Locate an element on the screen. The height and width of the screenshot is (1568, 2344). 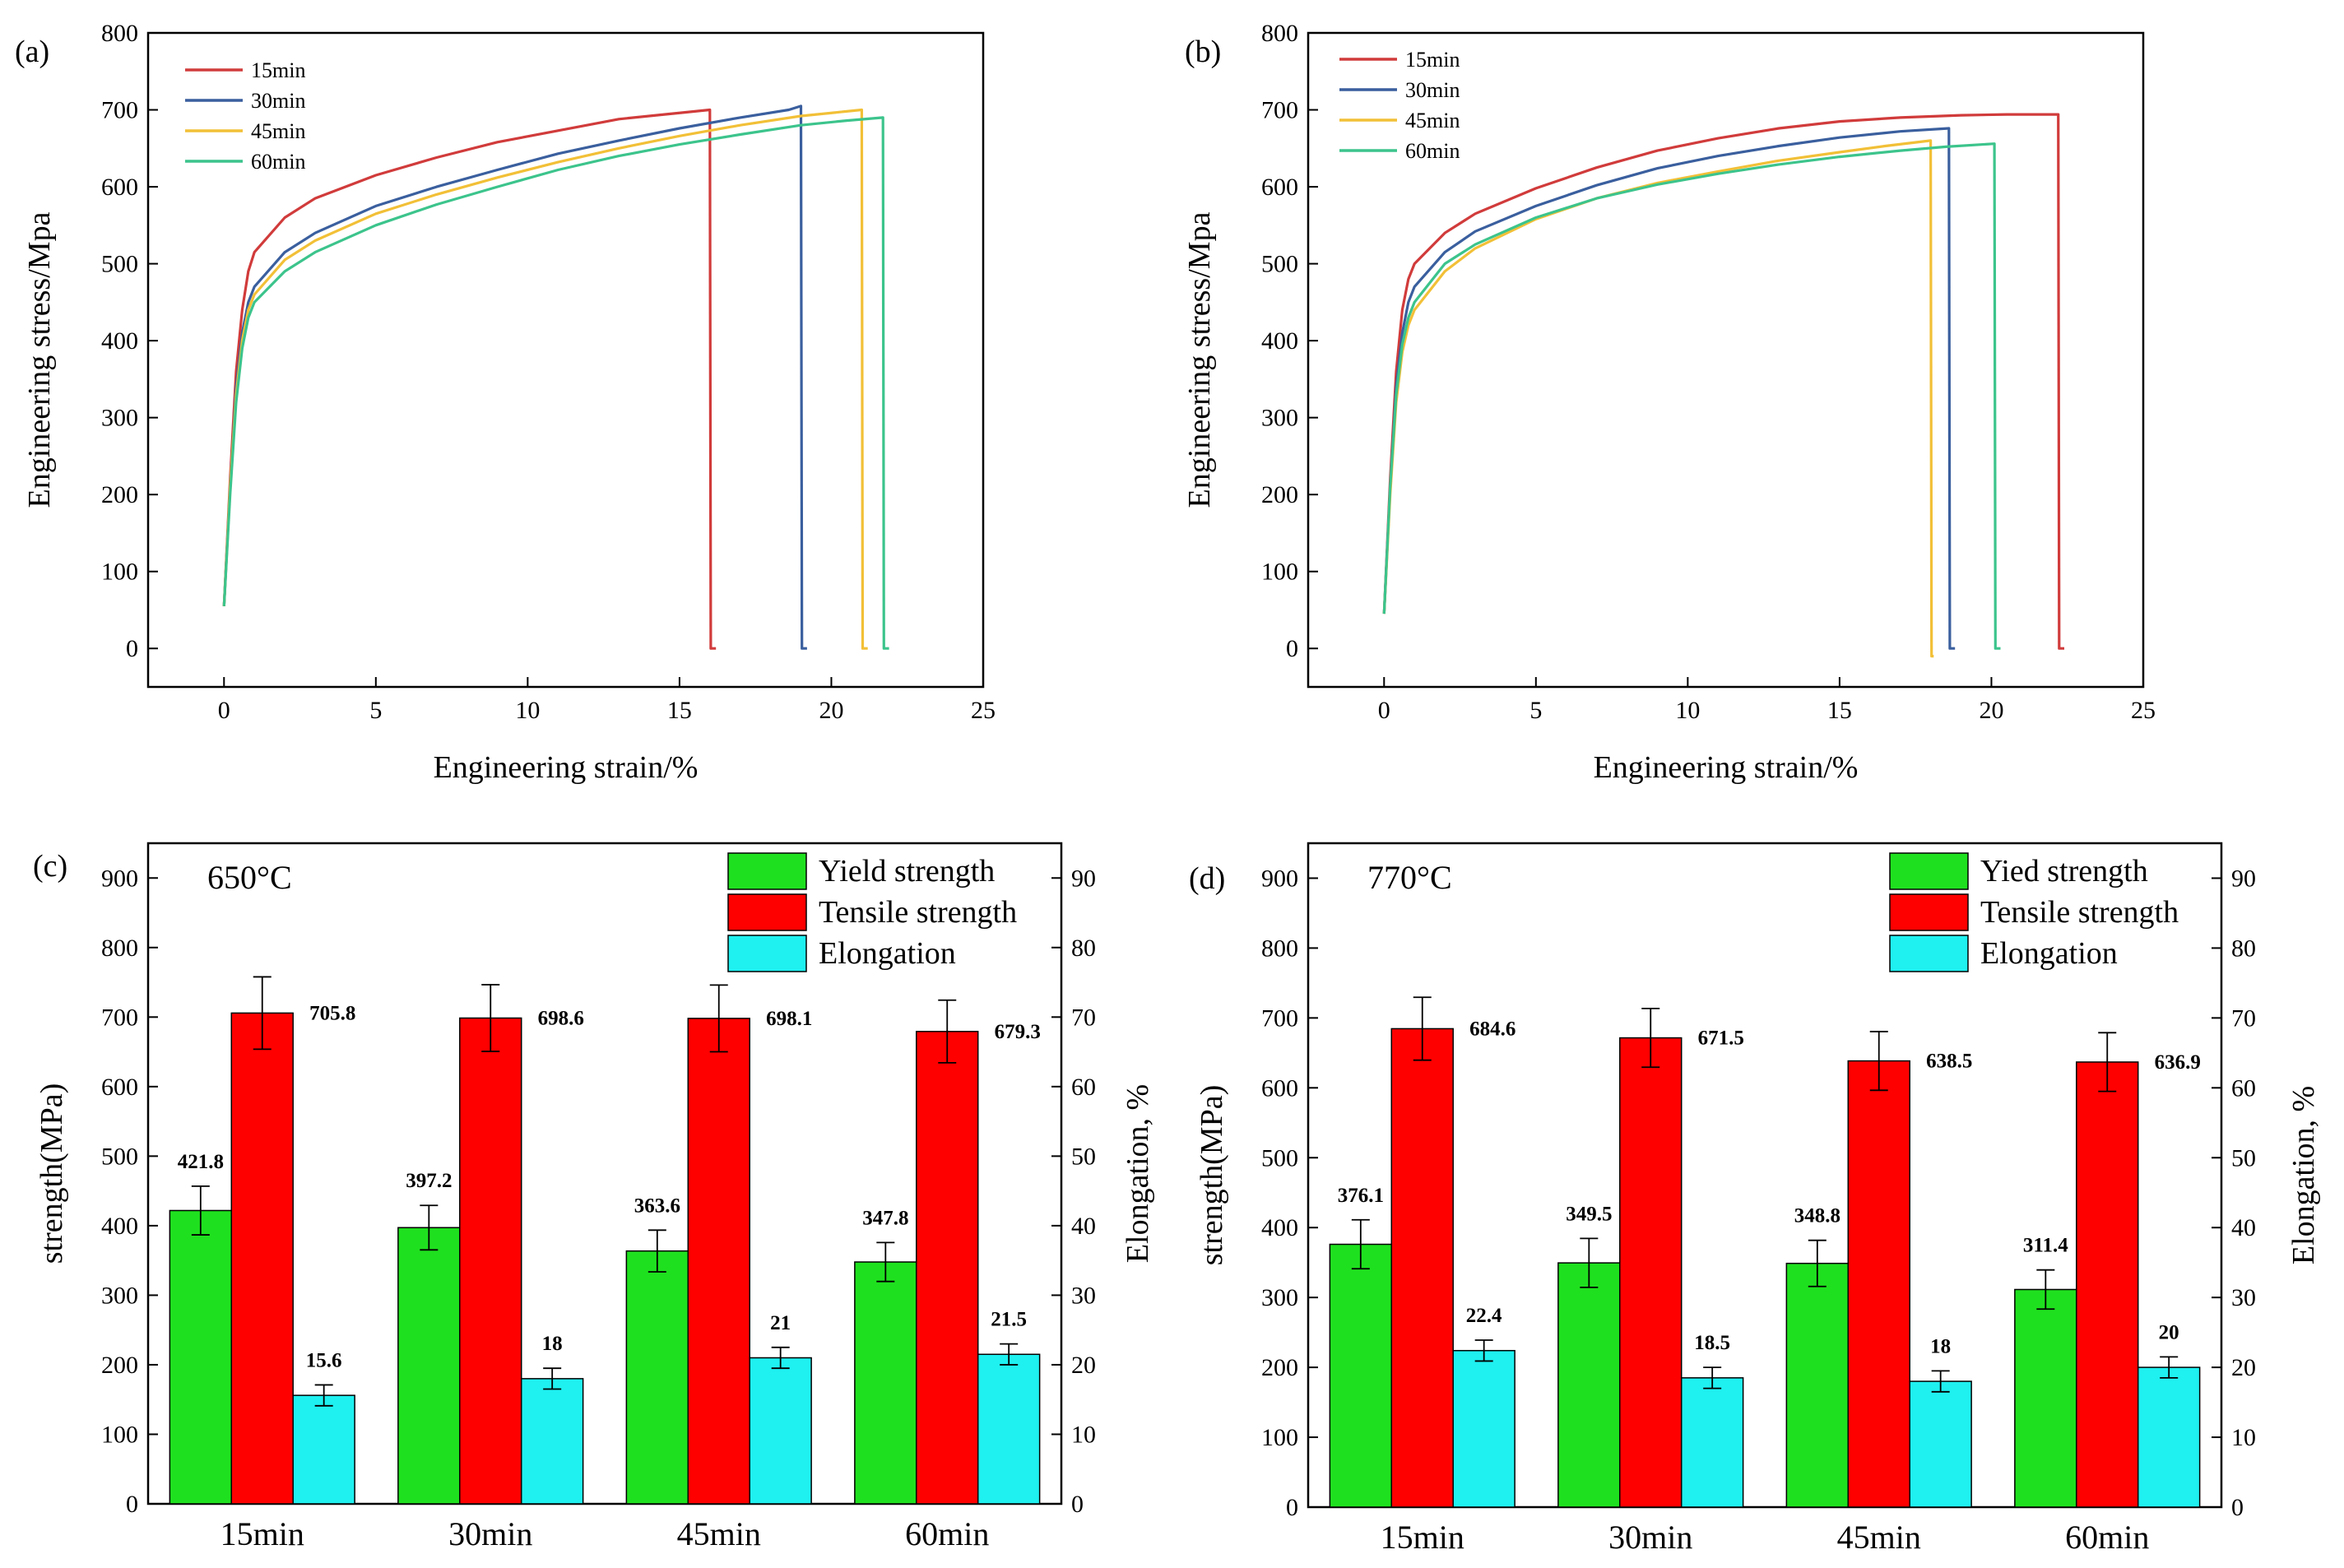
data-label: 705.8 is located at coordinates (332, 1013).